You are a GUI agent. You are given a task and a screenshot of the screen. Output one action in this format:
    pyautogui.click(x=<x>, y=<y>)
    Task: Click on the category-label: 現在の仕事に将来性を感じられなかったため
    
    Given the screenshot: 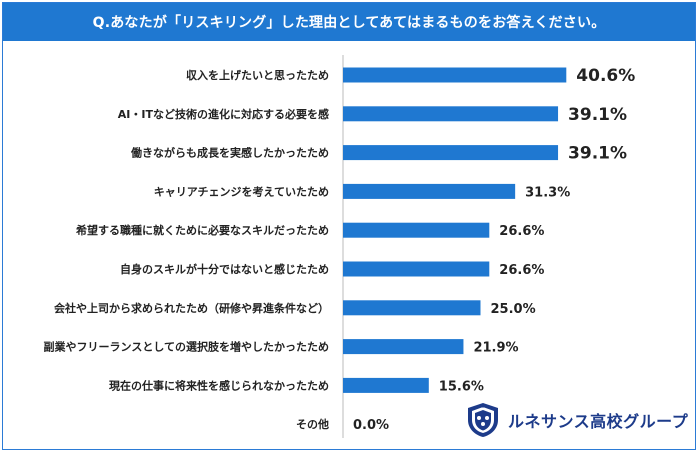 What is the action you would take?
    pyautogui.click(x=219, y=385)
    